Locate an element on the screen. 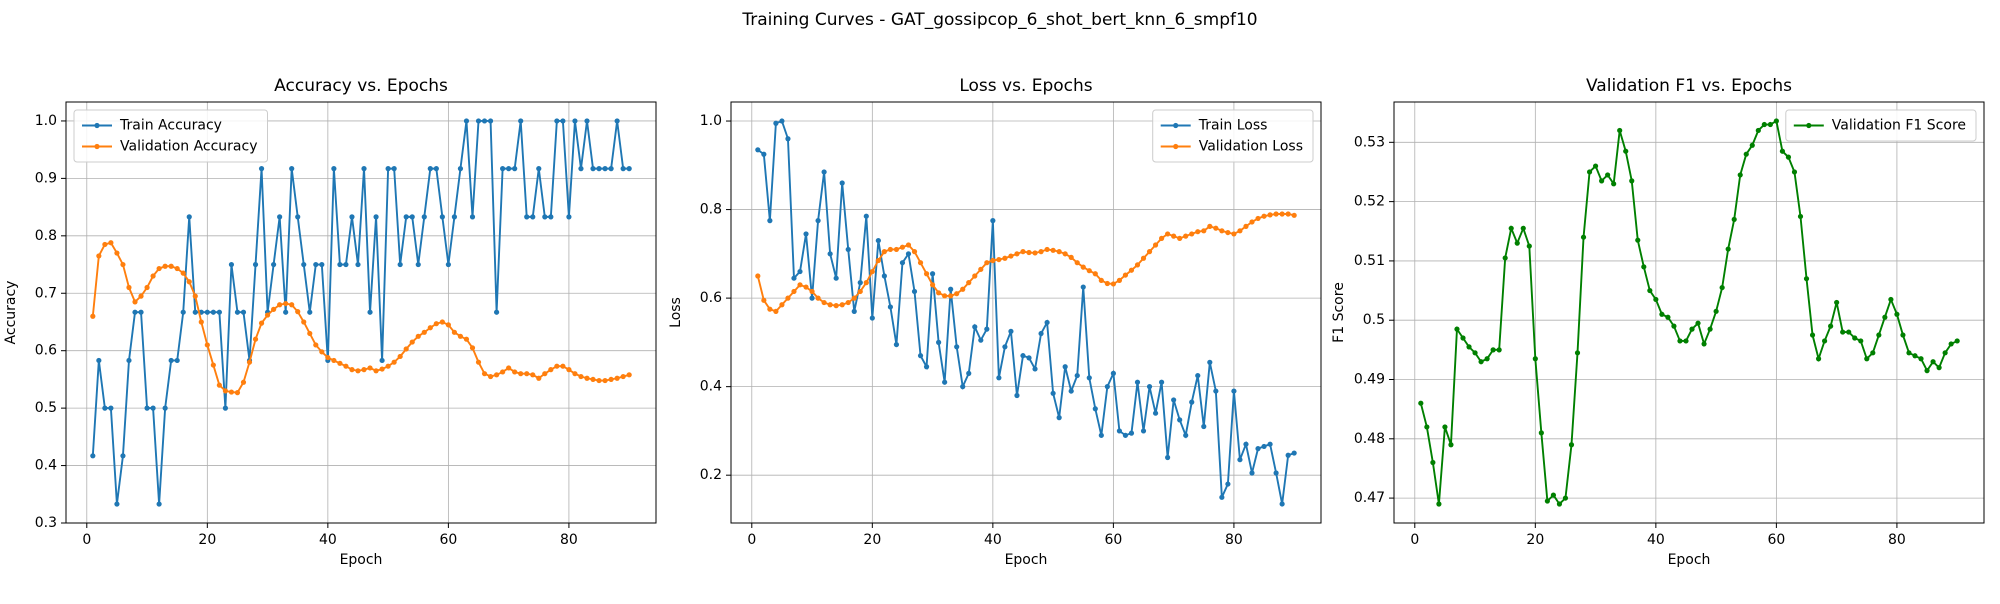  x-axis-label: Epoch is located at coordinates (1689, 560).